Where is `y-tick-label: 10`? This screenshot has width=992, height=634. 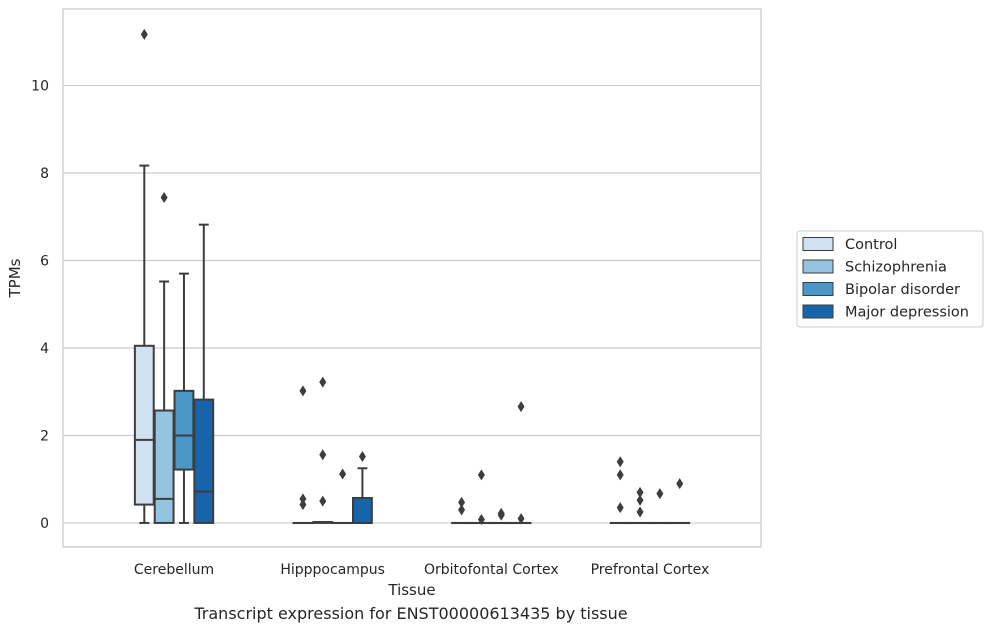
y-tick-label: 10 is located at coordinates (40, 87).